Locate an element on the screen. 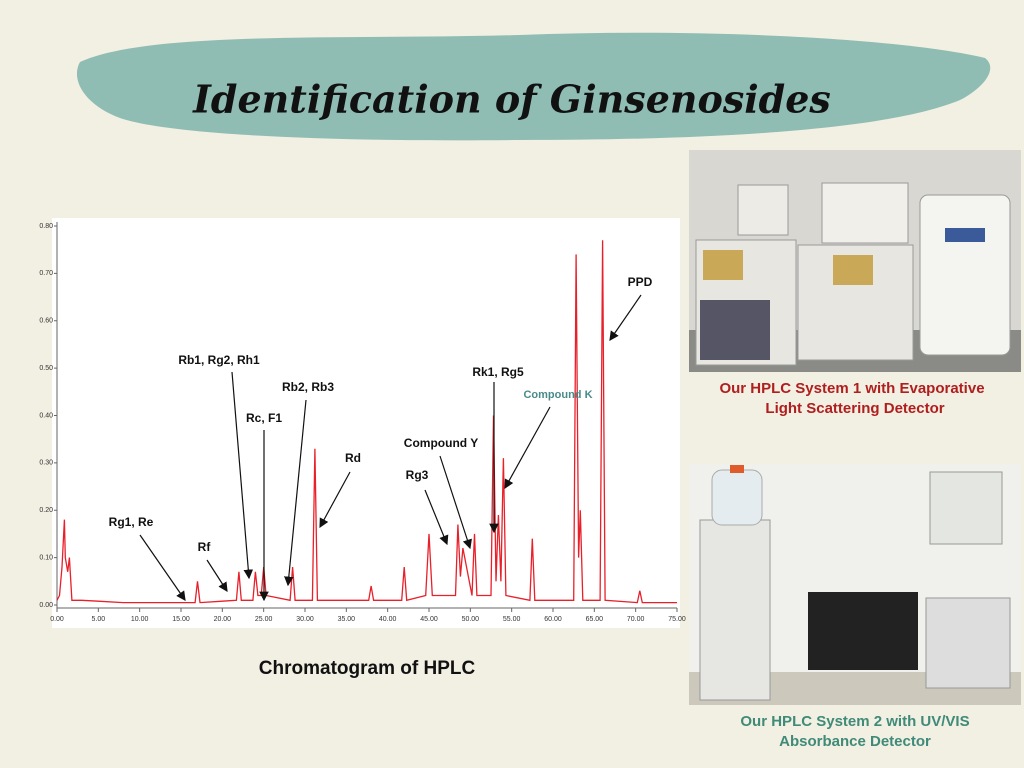 The height and width of the screenshot is (768, 1024). x-tick-label: 25.00 is located at coordinates (264, 619).